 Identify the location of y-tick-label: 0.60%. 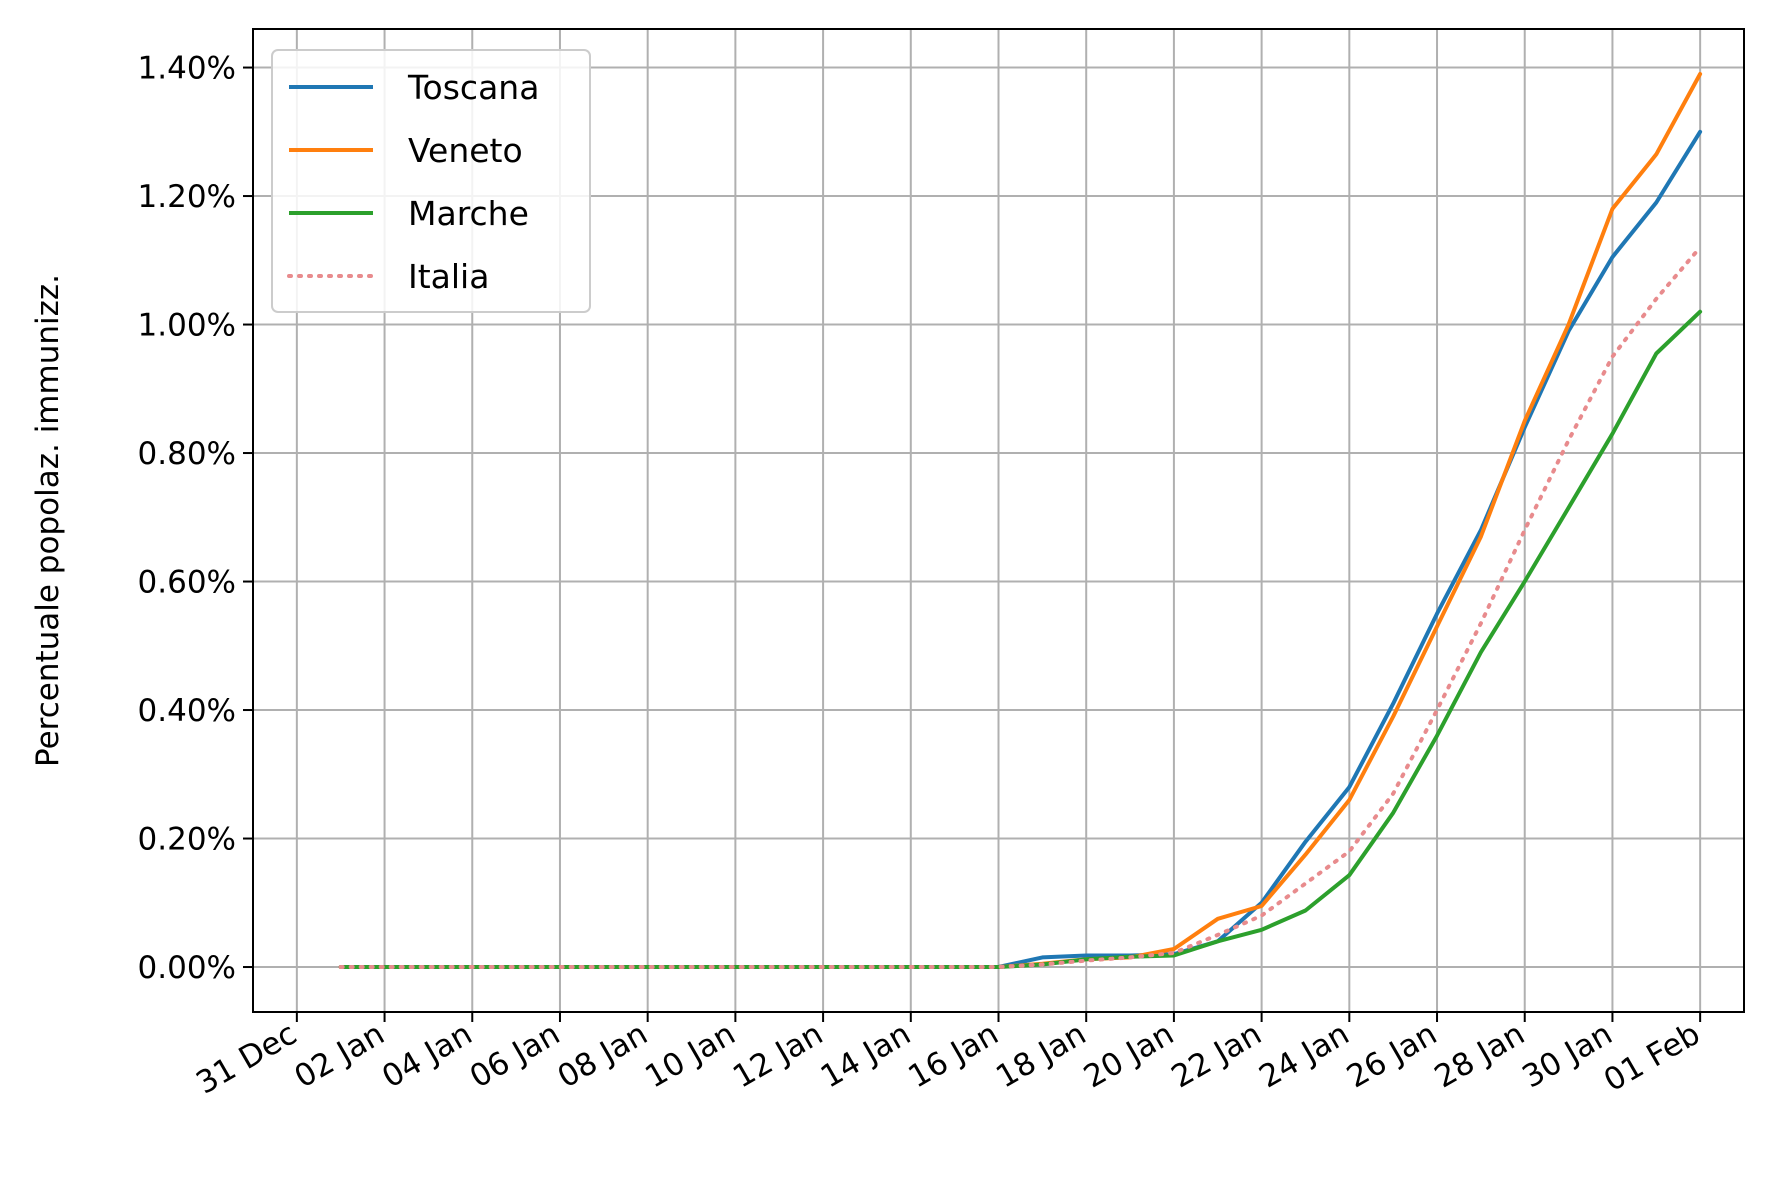
(187, 583).